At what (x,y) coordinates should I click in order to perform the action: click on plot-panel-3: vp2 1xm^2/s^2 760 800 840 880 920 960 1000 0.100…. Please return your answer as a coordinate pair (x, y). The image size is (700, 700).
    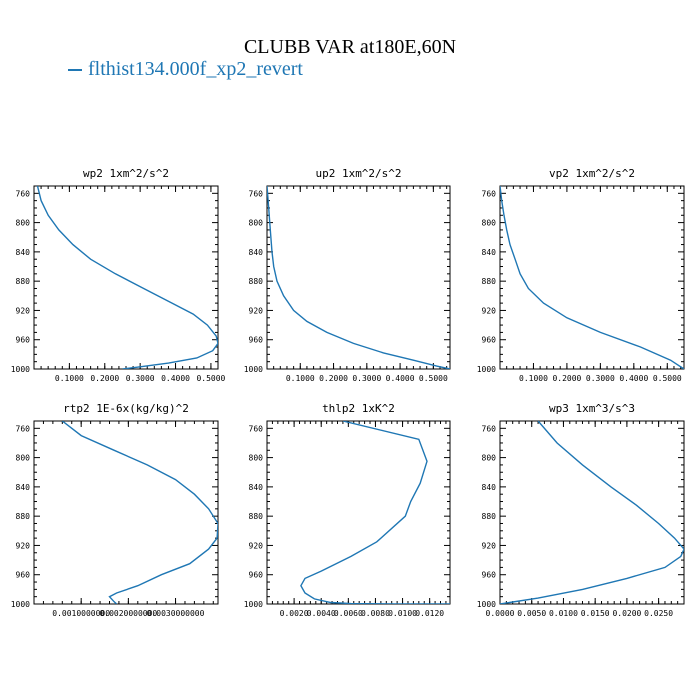
    Looking at the image, I should click on (581, 275).